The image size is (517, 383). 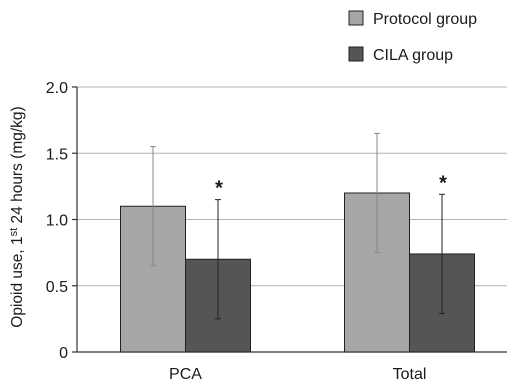 I want to click on legend-label: CILA group, so click(x=413, y=55).